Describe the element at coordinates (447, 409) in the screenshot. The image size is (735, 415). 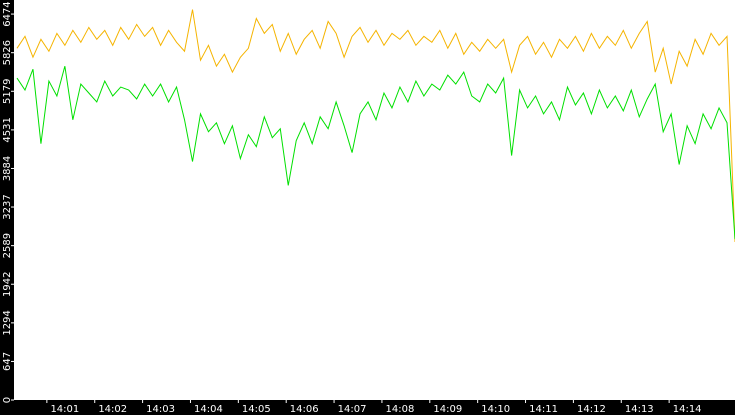
I see `x-tick-label: 14:09` at that location.